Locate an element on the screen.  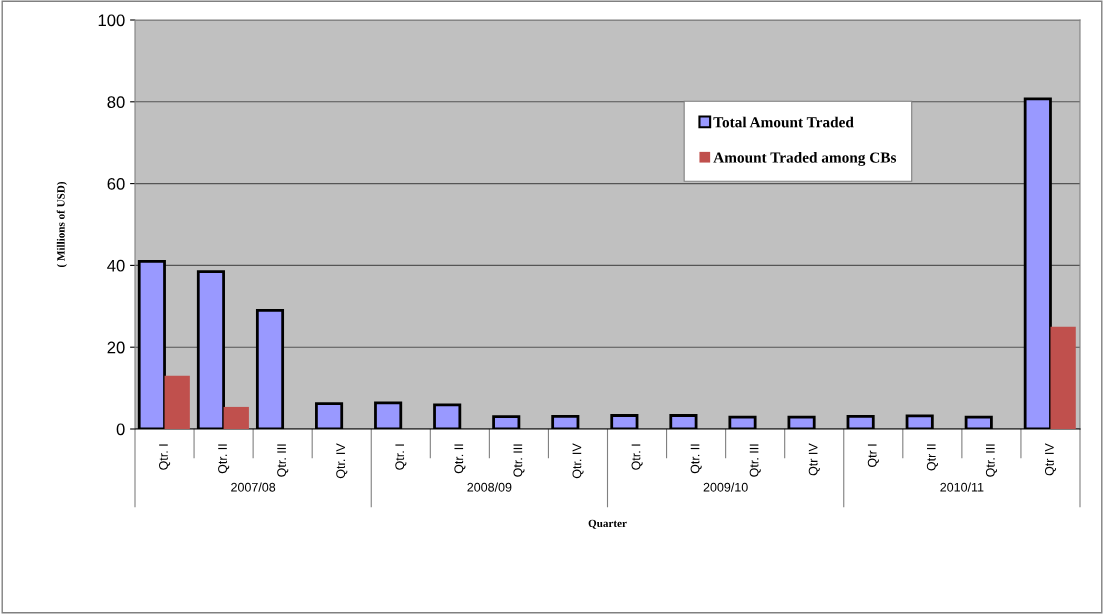
y-tick-label: 100 is located at coordinates (111, 20).